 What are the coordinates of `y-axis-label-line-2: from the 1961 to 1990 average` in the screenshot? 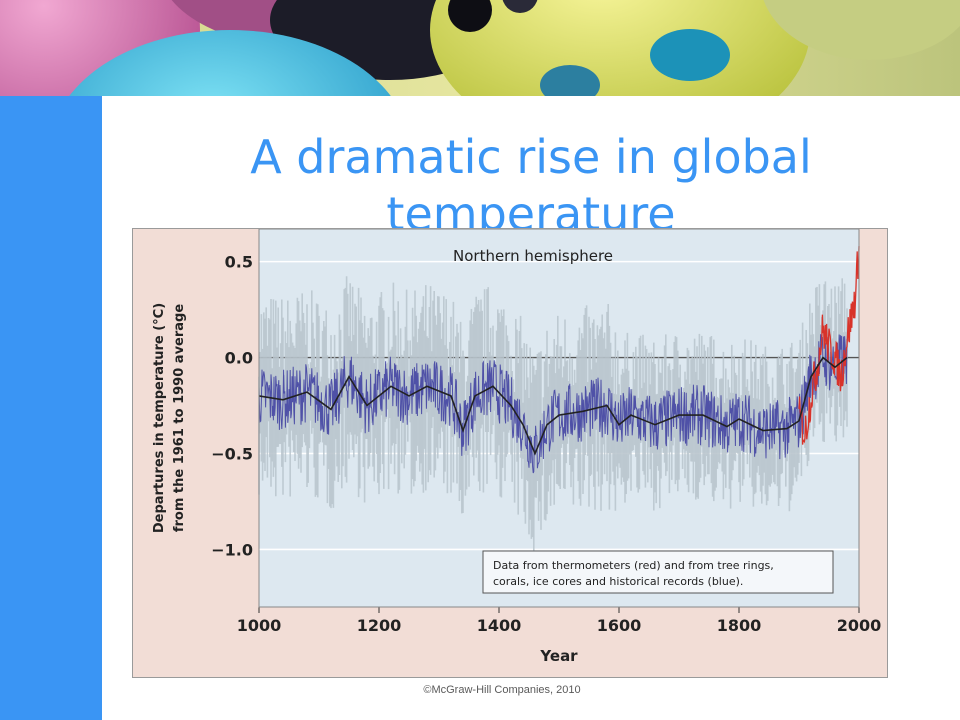 It's located at (179, 418).